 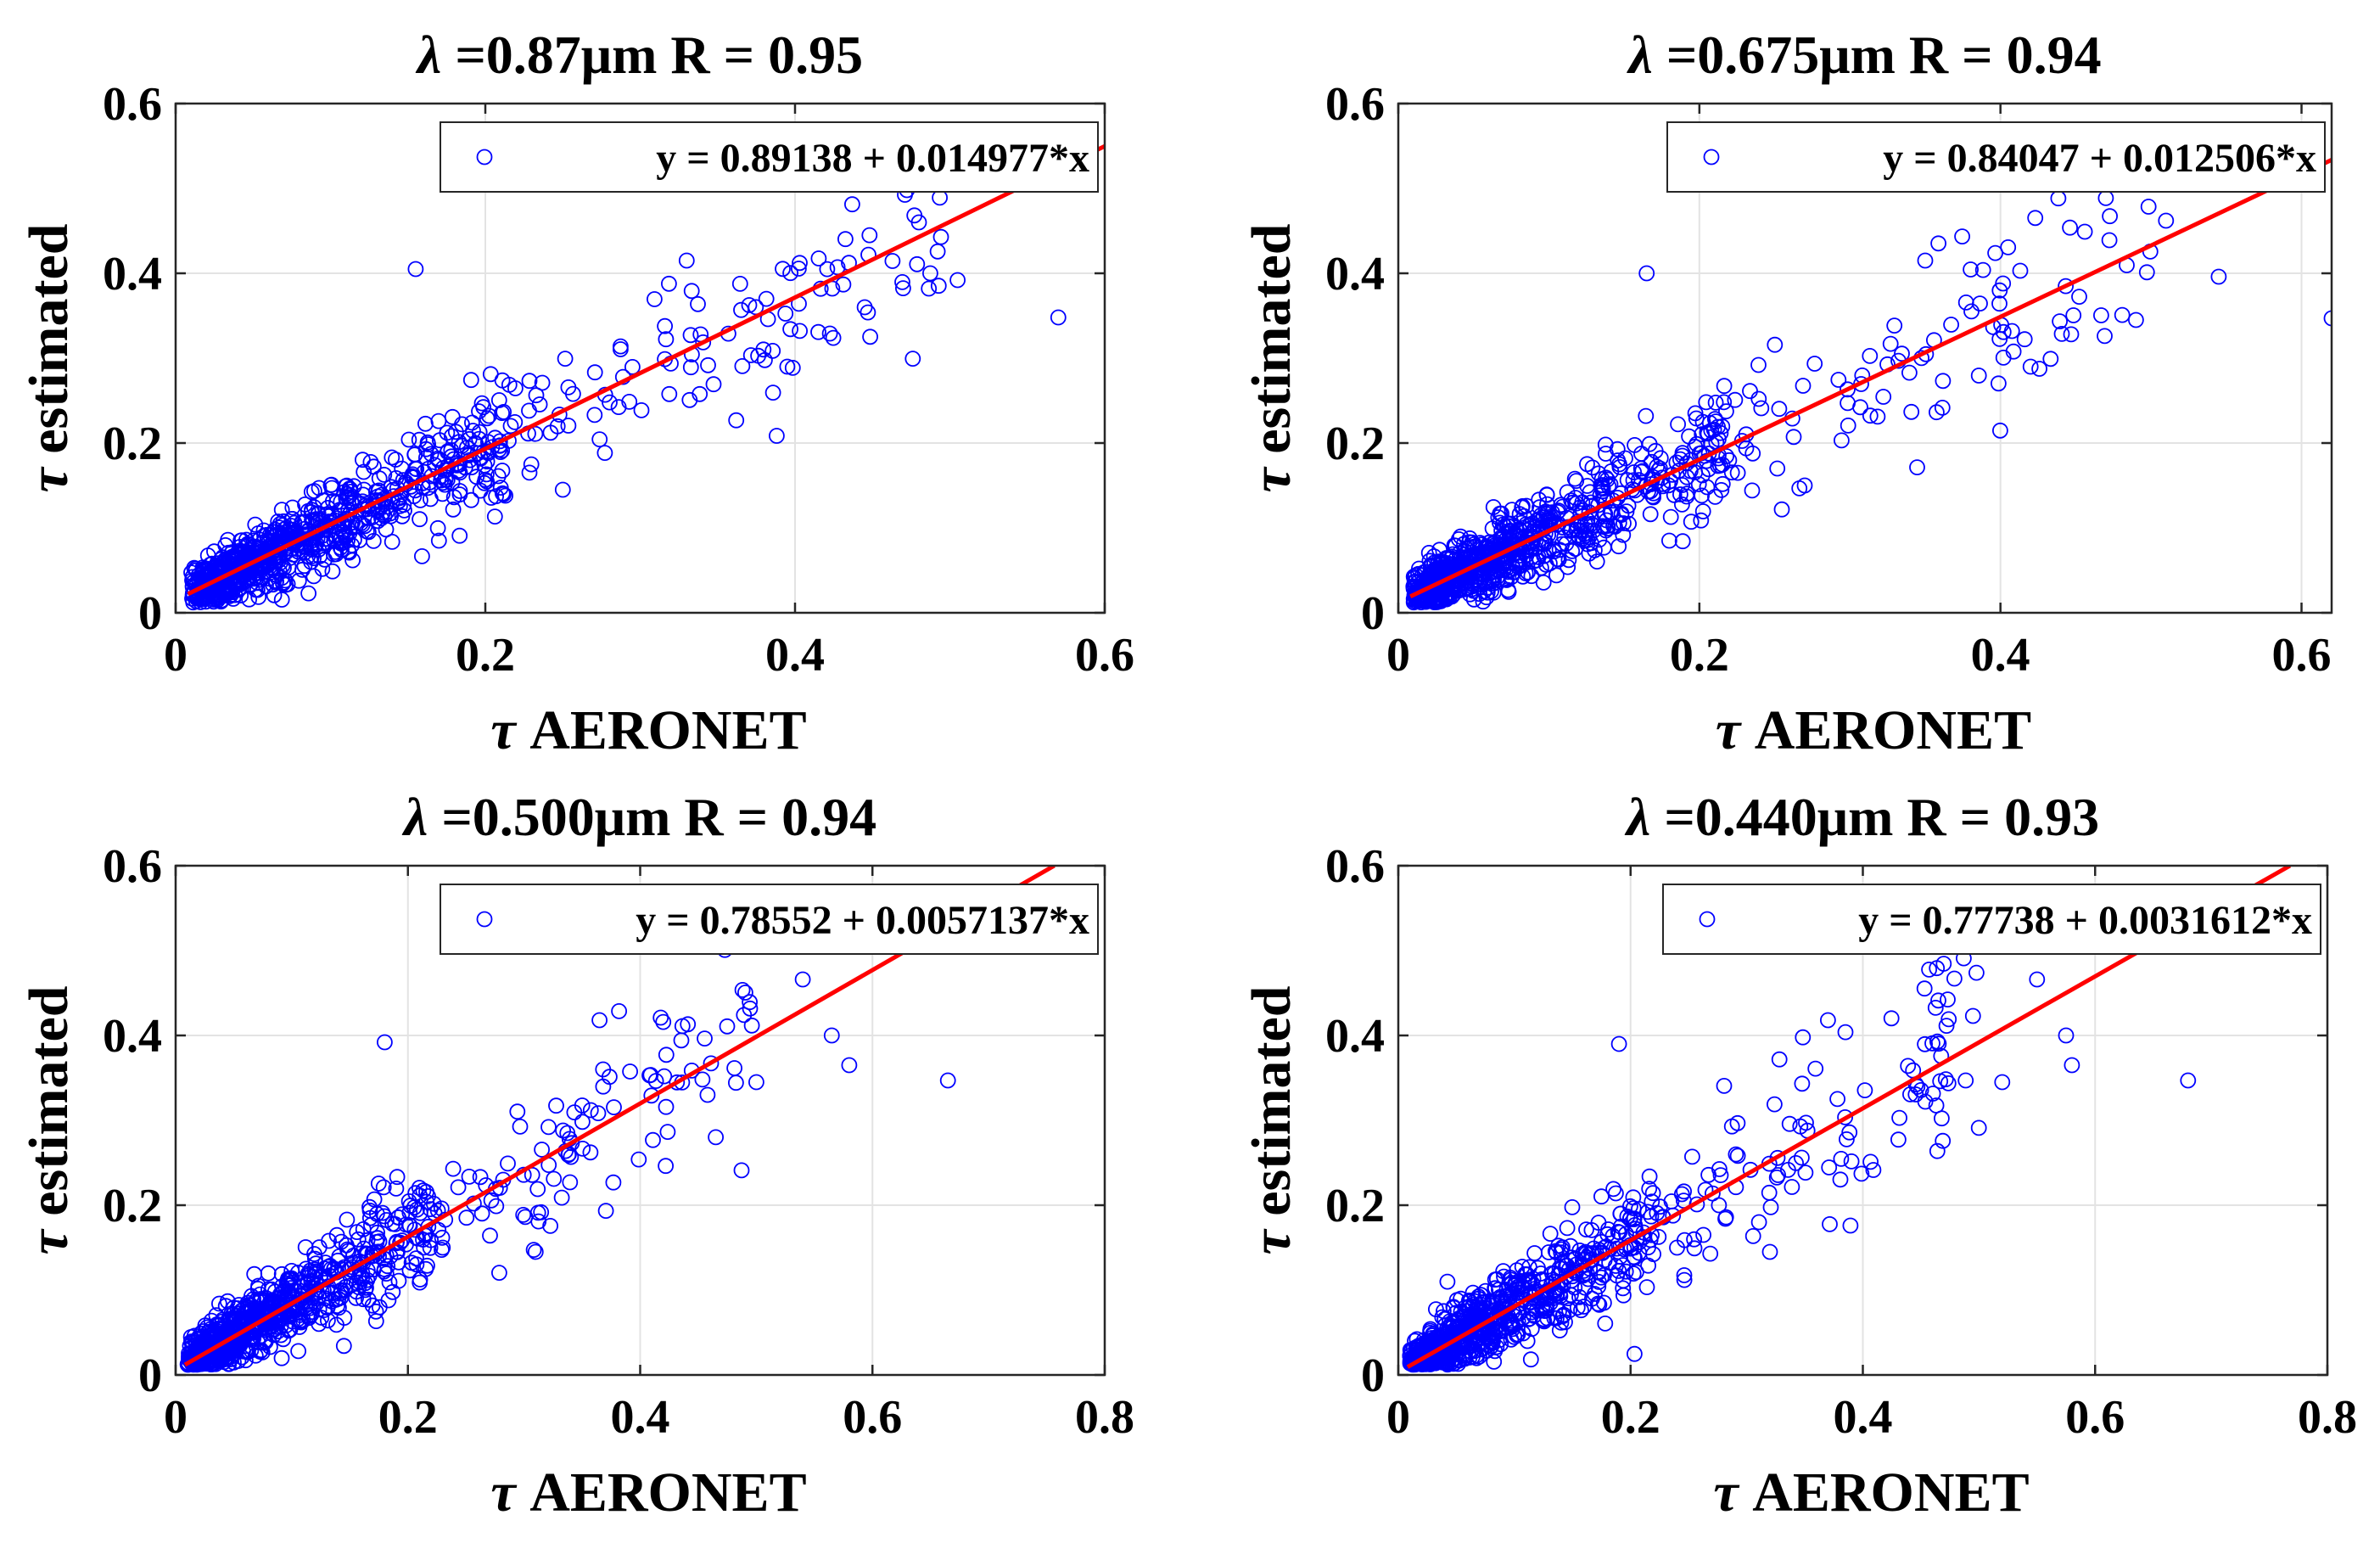 What do you see at coordinates (795, 655) in the screenshot?
I see `x-tick-label: 0.4` at bounding box center [795, 655].